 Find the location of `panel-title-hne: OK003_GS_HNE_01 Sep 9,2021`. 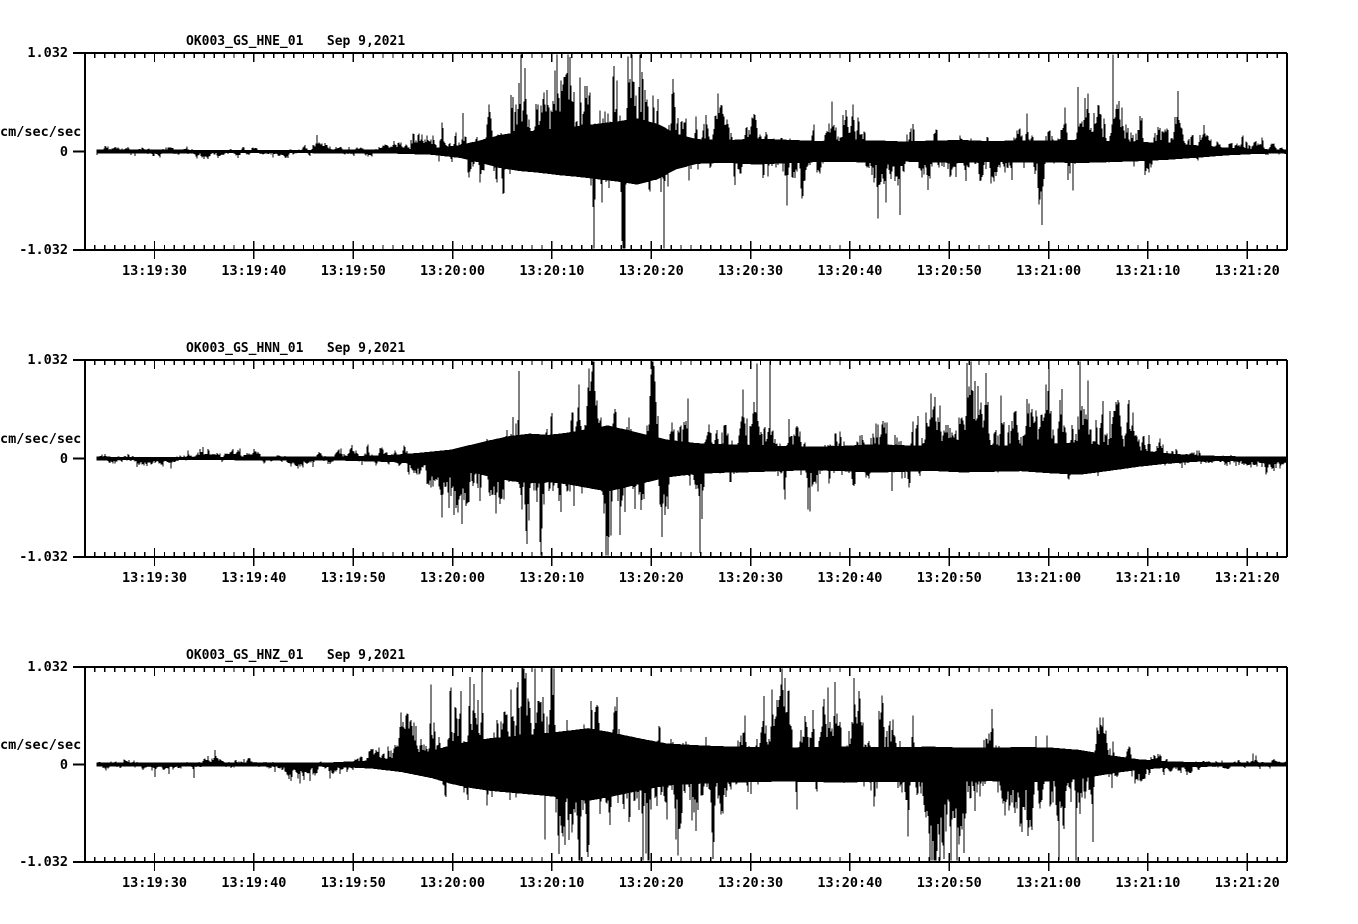

panel-title-hne: OK003_GS_HNE_01 Sep 9,2021 is located at coordinates (296, 41).